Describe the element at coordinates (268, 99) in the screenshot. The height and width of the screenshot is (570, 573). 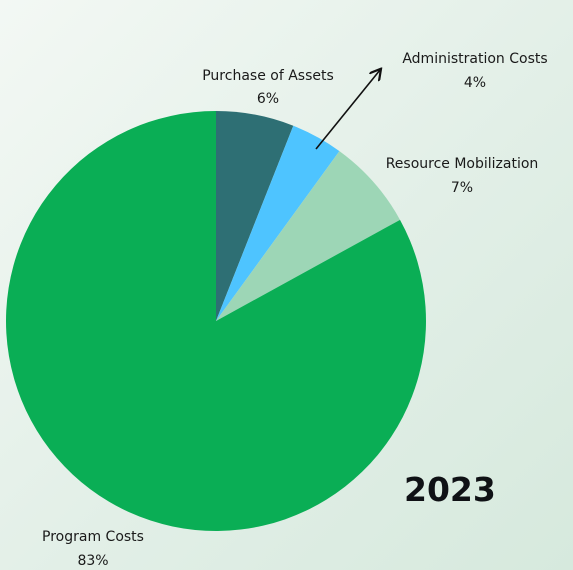
I see `slice-value-purchase-of-assets: 6%` at that location.